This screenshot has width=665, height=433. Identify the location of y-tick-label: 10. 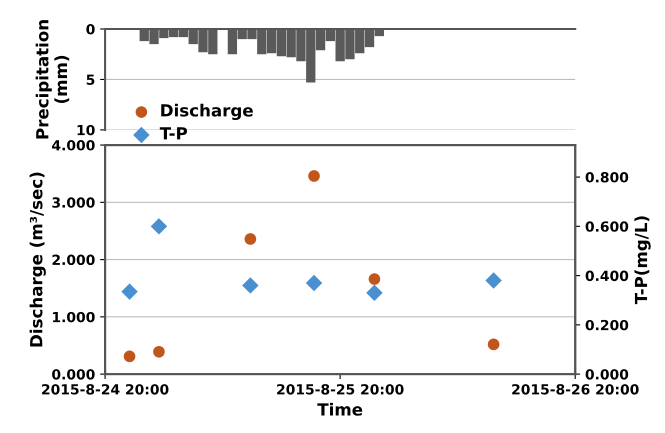
(86, 130).